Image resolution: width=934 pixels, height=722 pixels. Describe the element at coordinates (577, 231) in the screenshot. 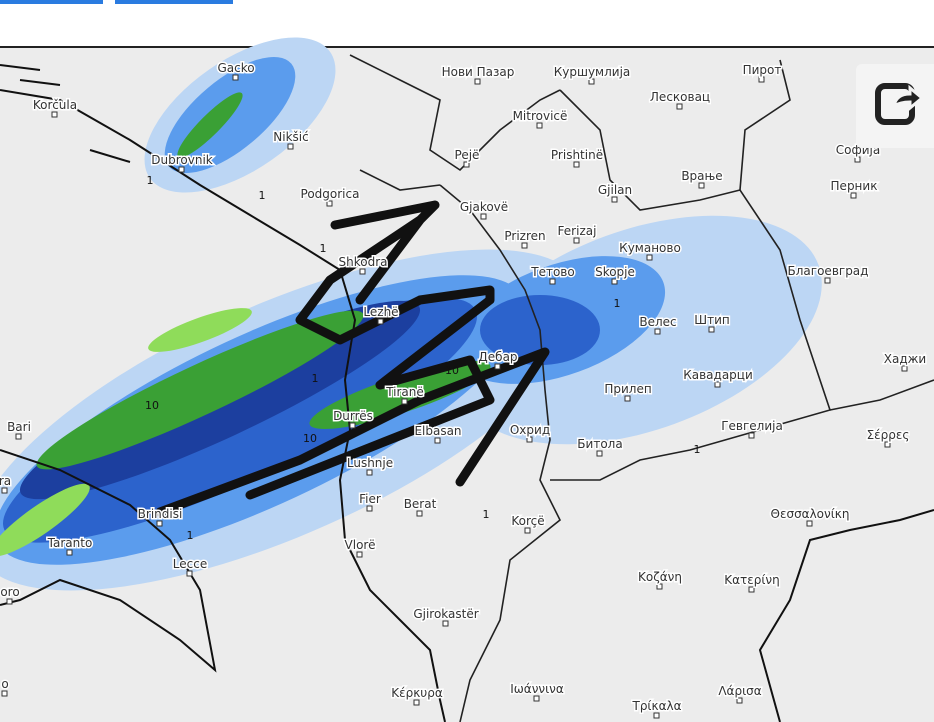

I see `city-label: Ferizaj` at that location.